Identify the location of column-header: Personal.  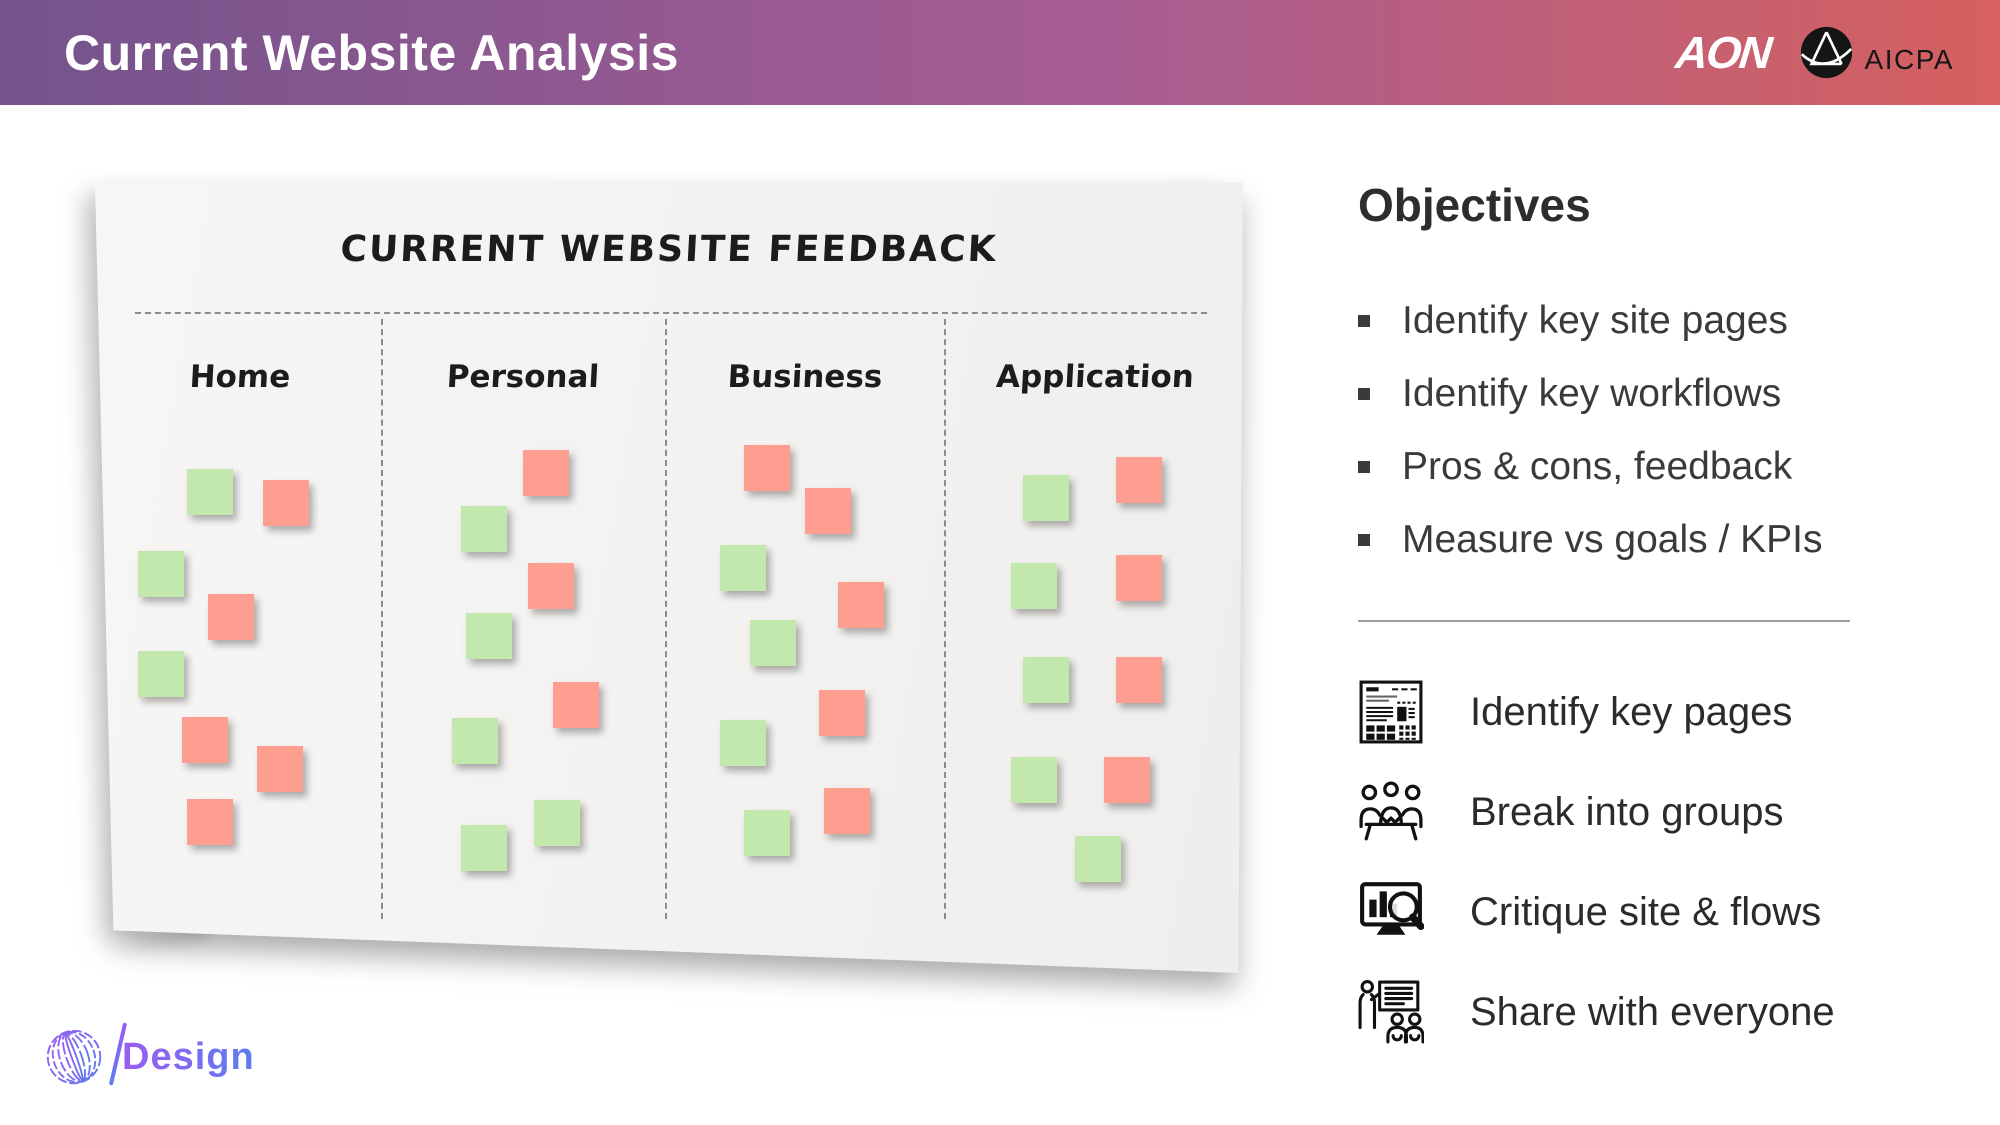
(523, 377).